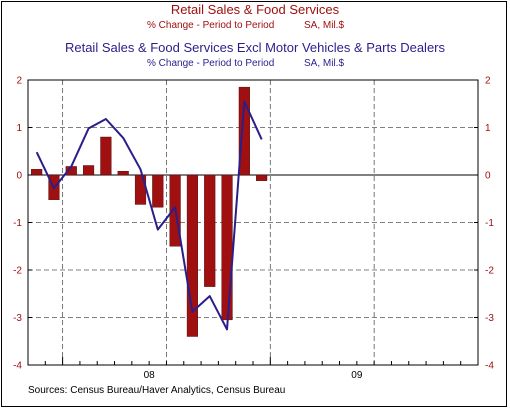  I want to click on y-tick-label-left: 0, so click(19, 176).